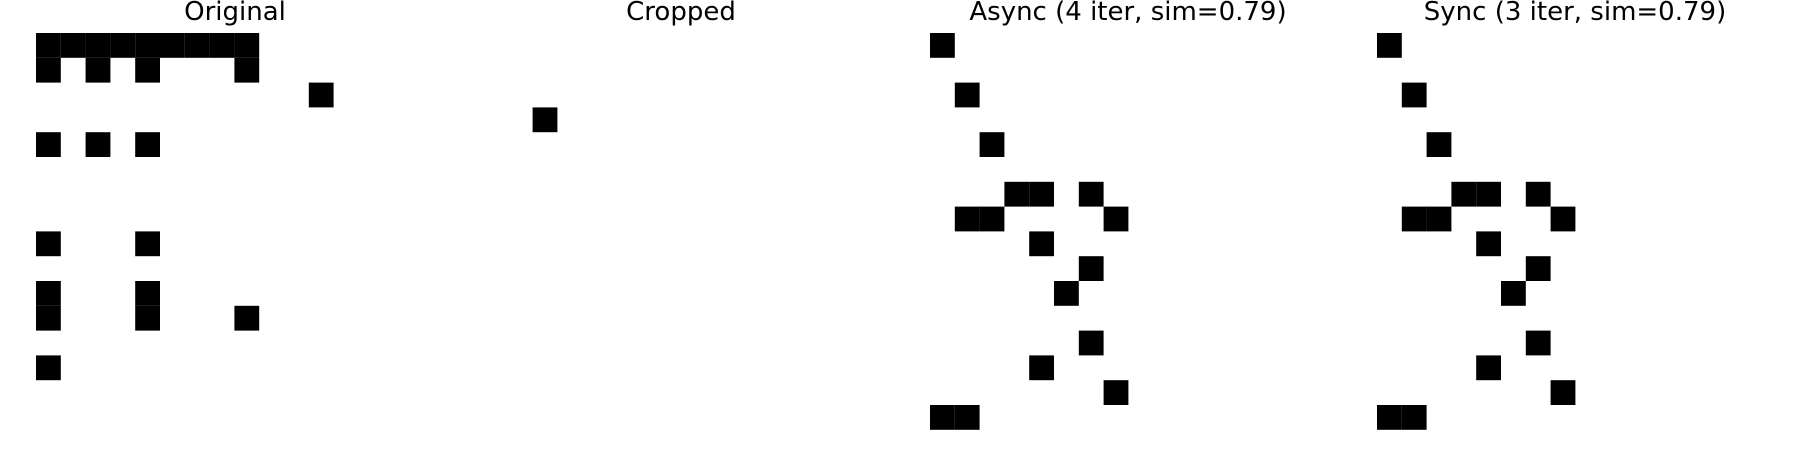 Image resolution: width=1800 pixels, height=450 pixels. I want to click on panel-title-async: Async (4 iter, sim=0.79), so click(1127, 13).